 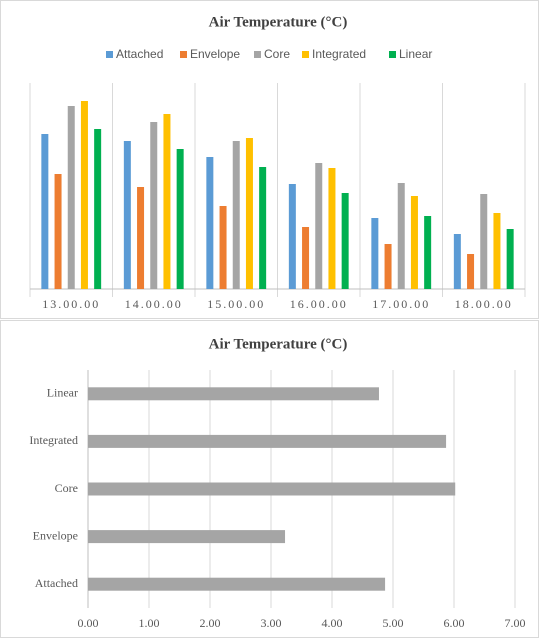 What do you see at coordinates (277, 54) in the screenshot?
I see `legend-label: Core` at bounding box center [277, 54].